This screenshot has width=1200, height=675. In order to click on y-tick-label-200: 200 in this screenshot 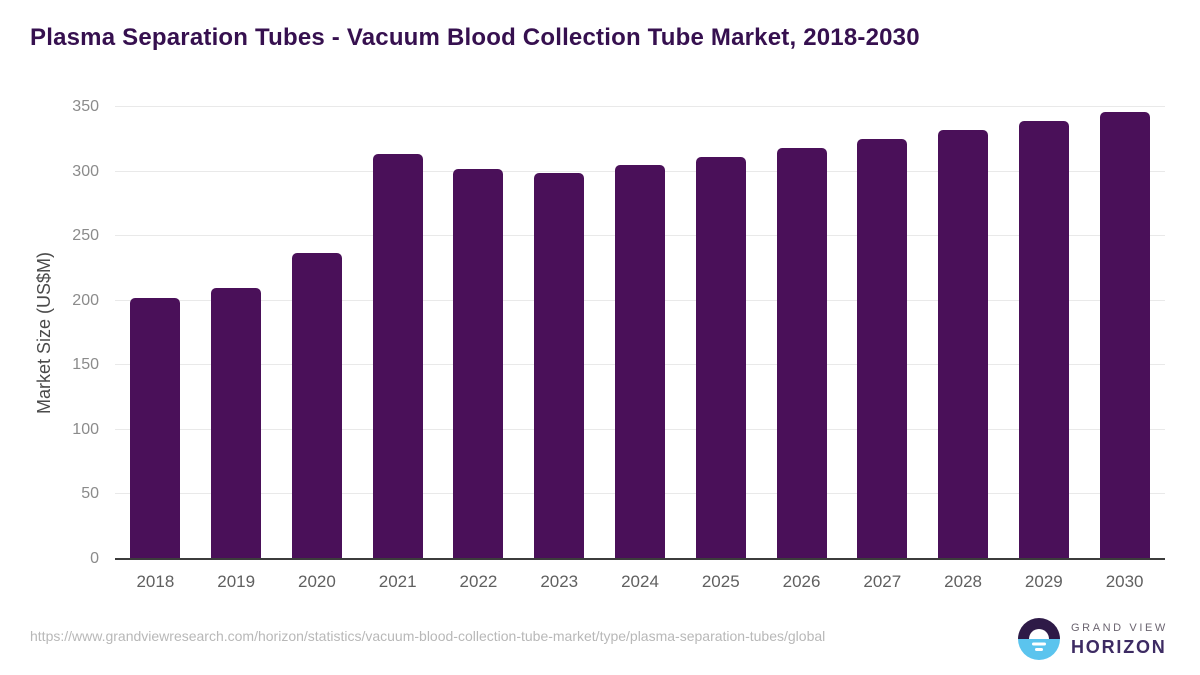, I will do `click(85, 300)`.